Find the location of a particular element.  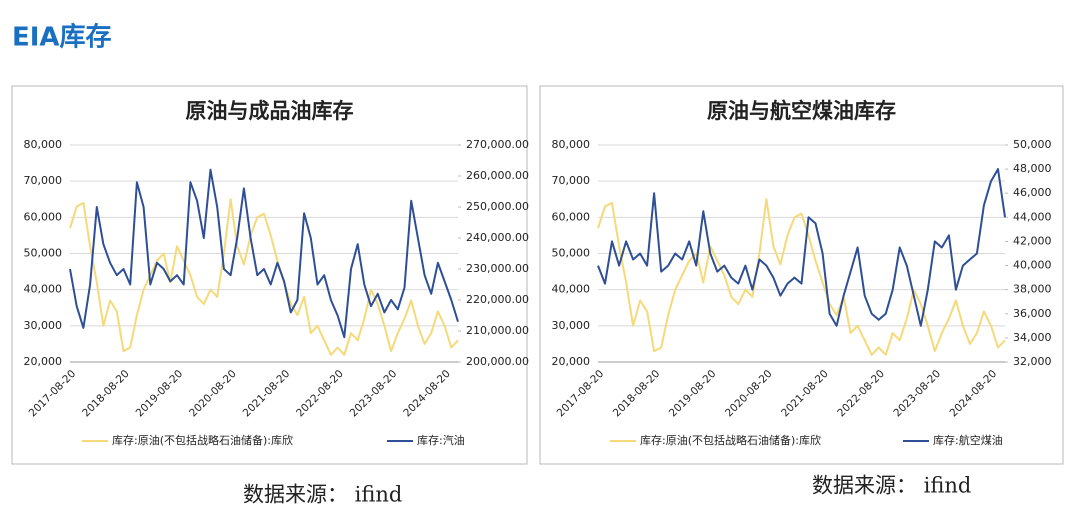

y2-tick-label: 42,000 is located at coordinates (1032, 240).